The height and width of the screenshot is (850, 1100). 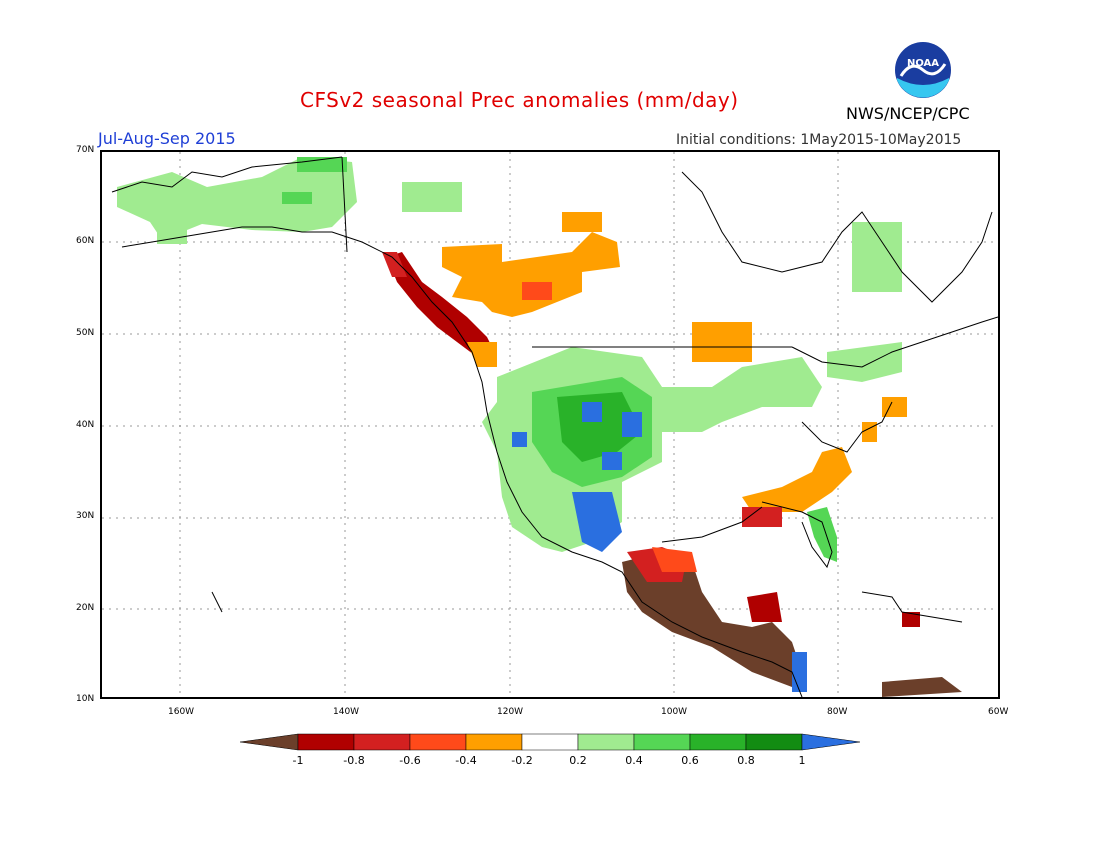 What do you see at coordinates (85, 241) in the screenshot?
I see `lat-label-60n: 60N` at bounding box center [85, 241].